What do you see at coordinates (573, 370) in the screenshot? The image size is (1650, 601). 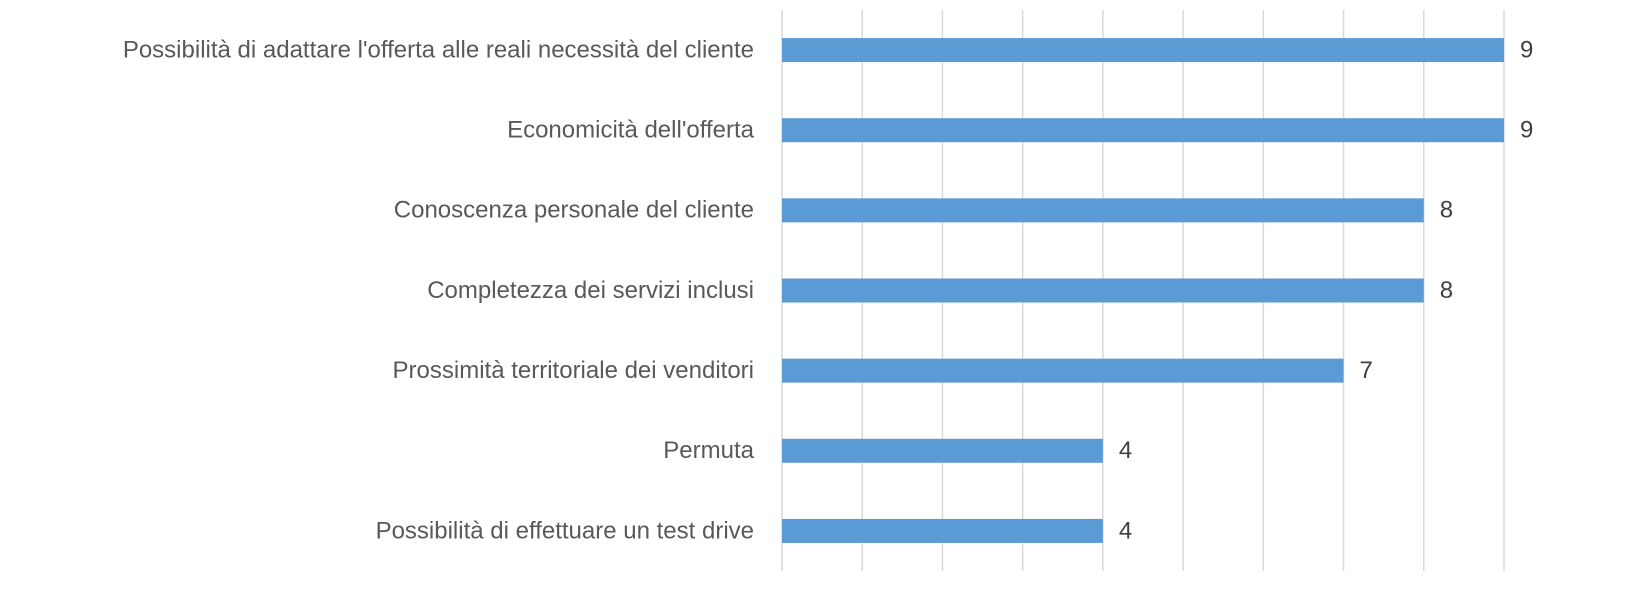 I see `y-tick-label: Prossimità territoriale dei venditori` at bounding box center [573, 370].